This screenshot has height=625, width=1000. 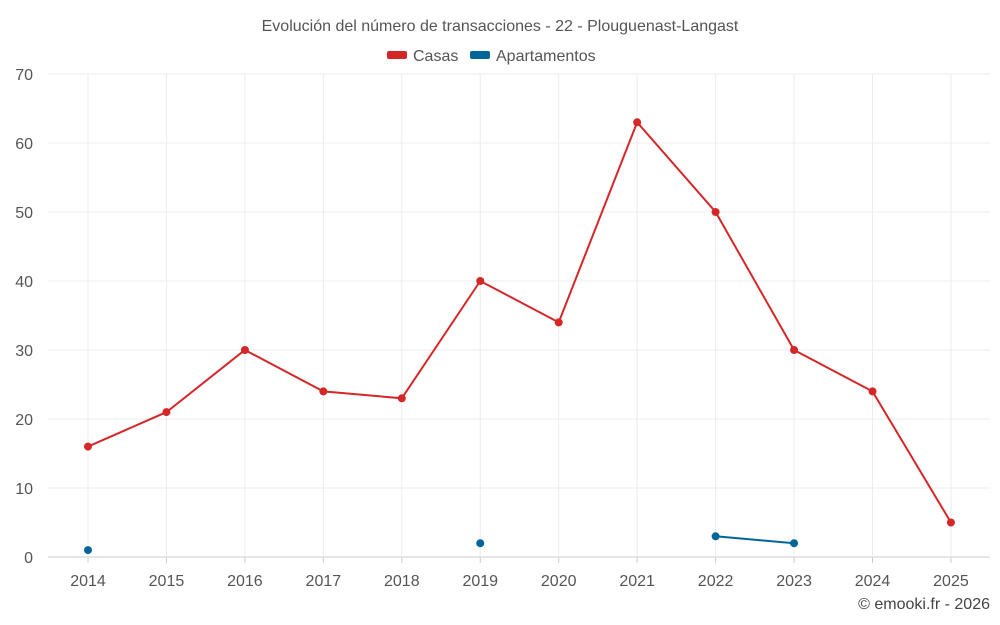 What do you see at coordinates (546, 56) in the screenshot?
I see `legend-label-apartamentos: Apartamentos` at bounding box center [546, 56].